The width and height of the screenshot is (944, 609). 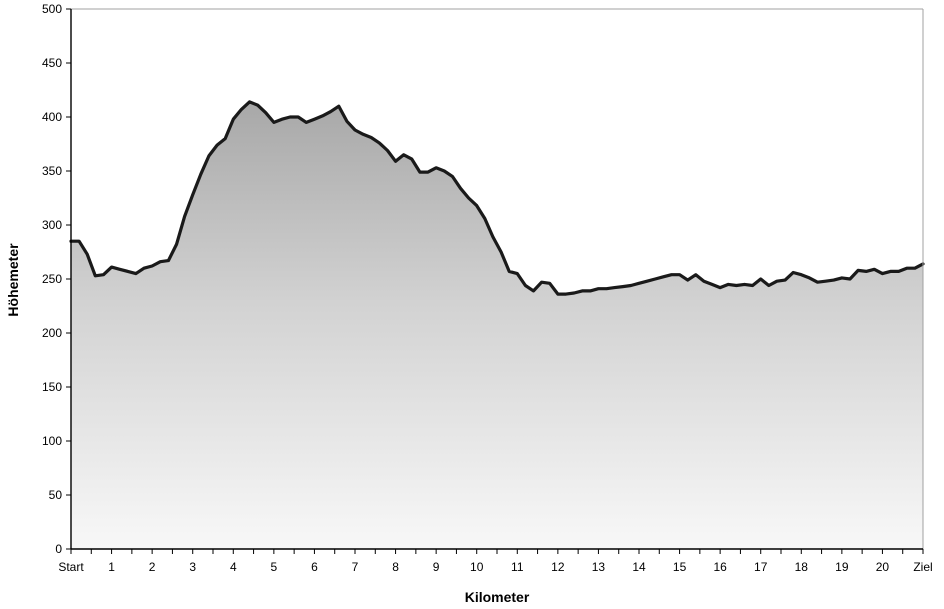 What do you see at coordinates (842, 567) in the screenshot?
I see `x-tick-label: 19` at bounding box center [842, 567].